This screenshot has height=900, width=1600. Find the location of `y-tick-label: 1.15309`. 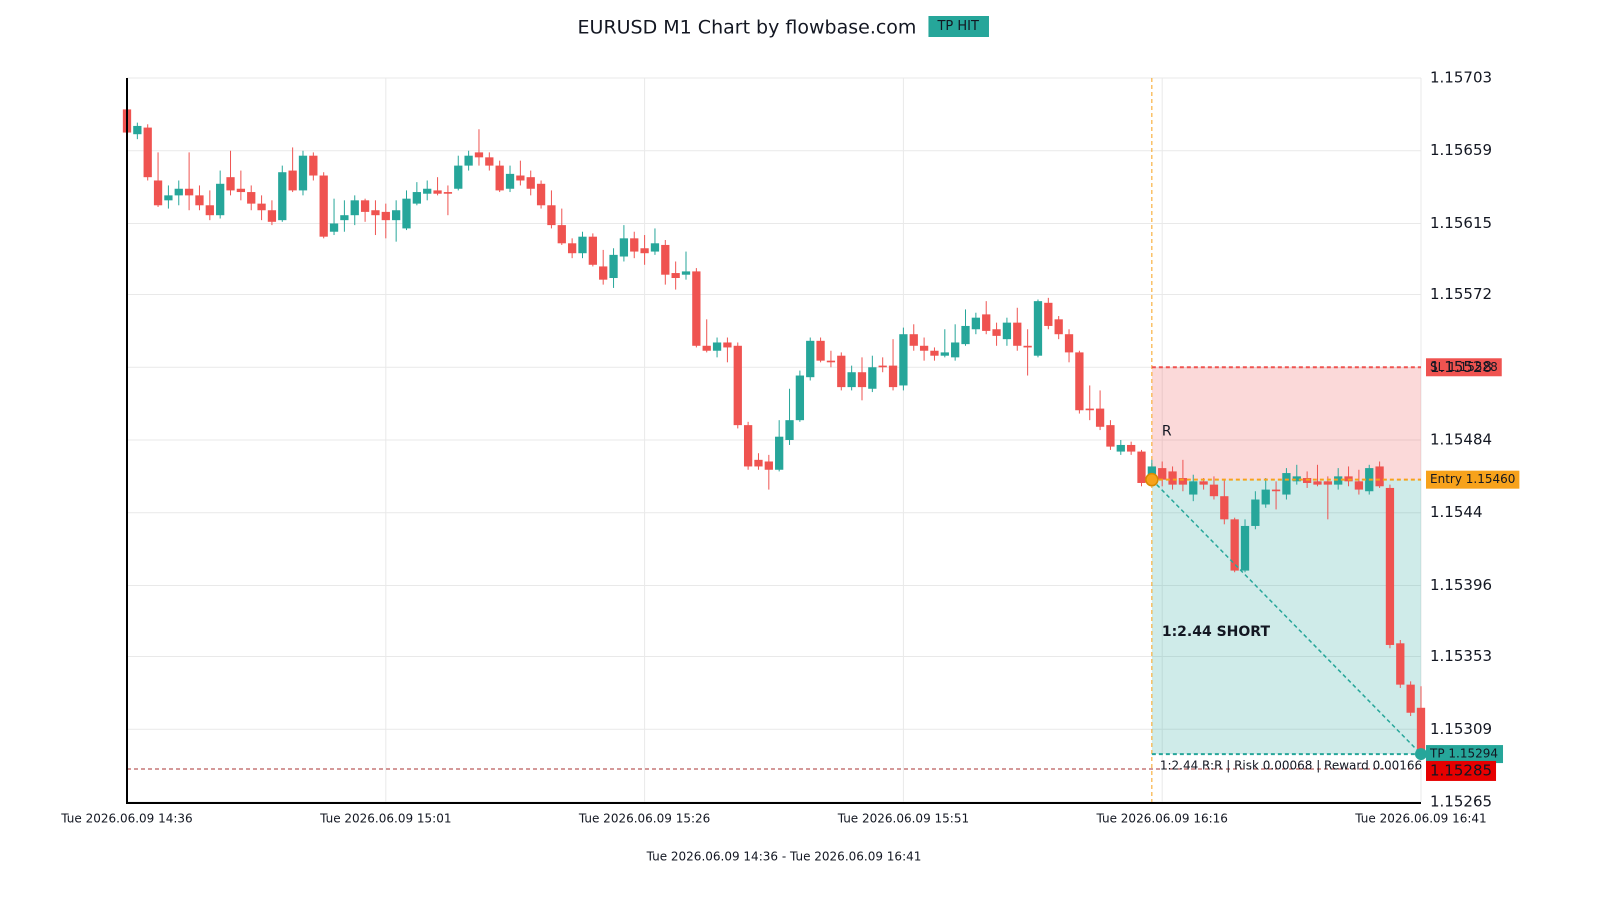

y-tick-label: 1.15309 is located at coordinates (1461, 729).